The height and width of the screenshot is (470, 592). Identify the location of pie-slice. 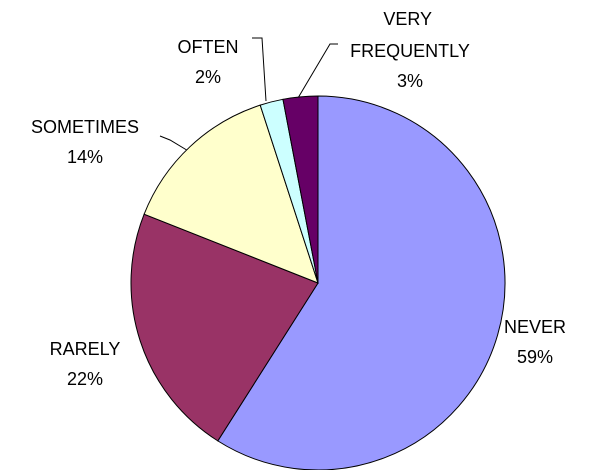
(300, 189).